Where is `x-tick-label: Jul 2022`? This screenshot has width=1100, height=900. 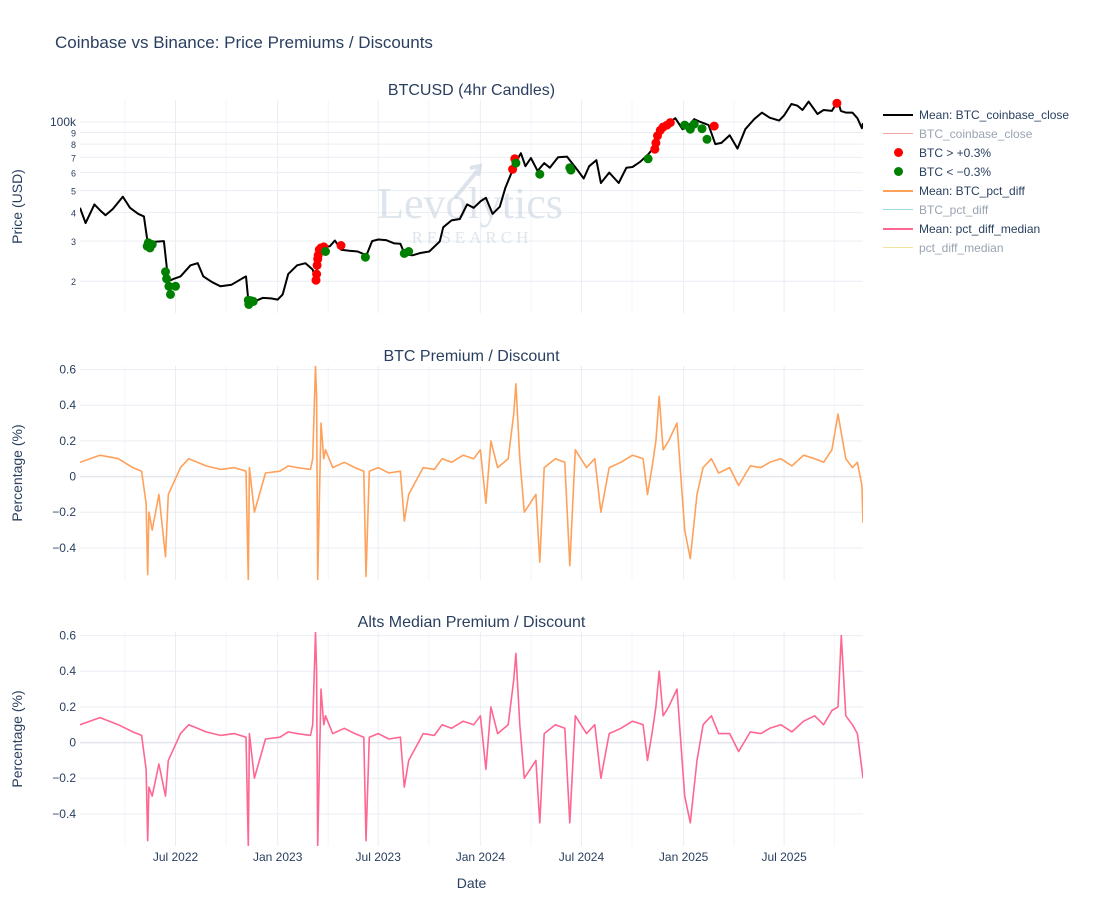
x-tick-label: Jul 2022 is located at coordinates (176, 857).